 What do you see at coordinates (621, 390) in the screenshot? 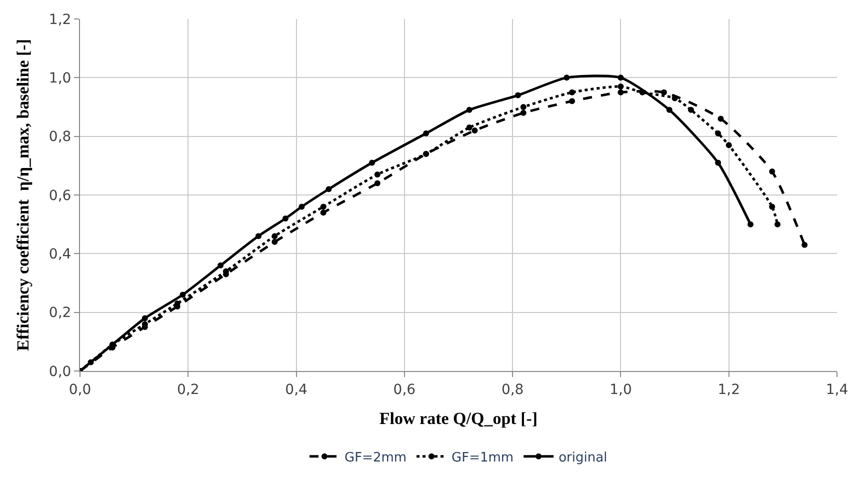
I see `x-tick-label: 1,0` at bounding box center [621, 390].